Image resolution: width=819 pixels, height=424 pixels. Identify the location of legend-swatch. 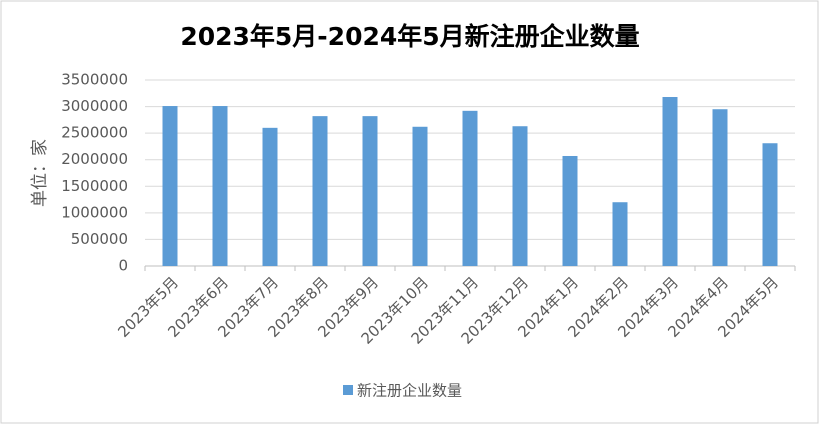
(348, 390).